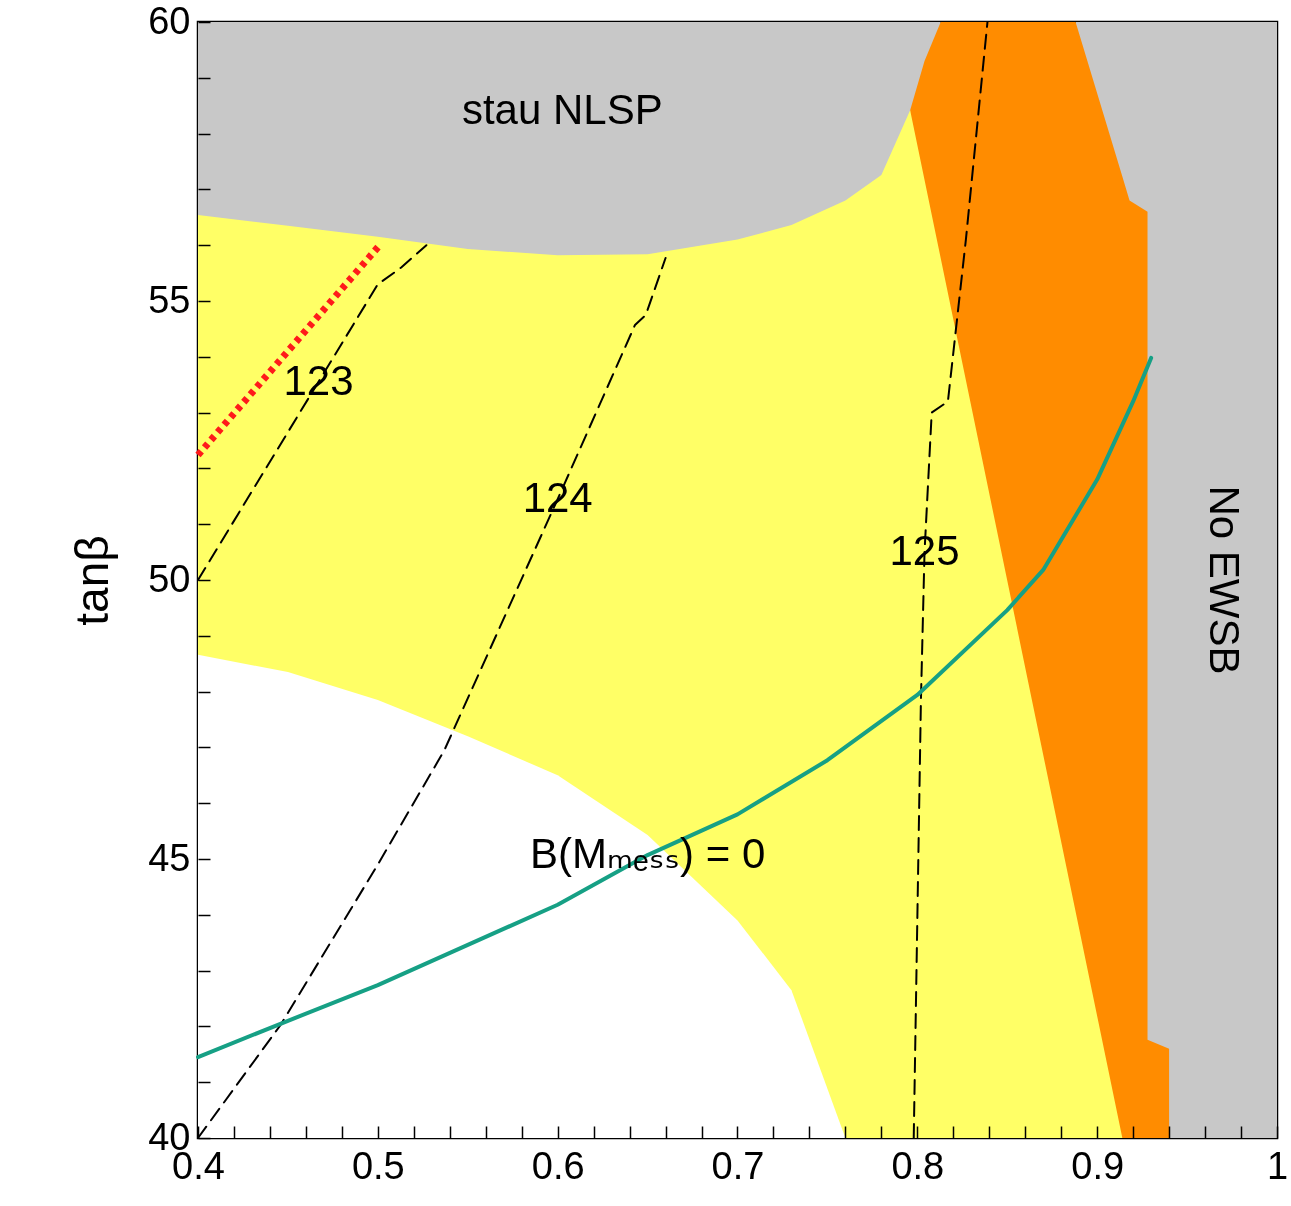  I want to click on y-tick-label: 60, so click(169, 21).